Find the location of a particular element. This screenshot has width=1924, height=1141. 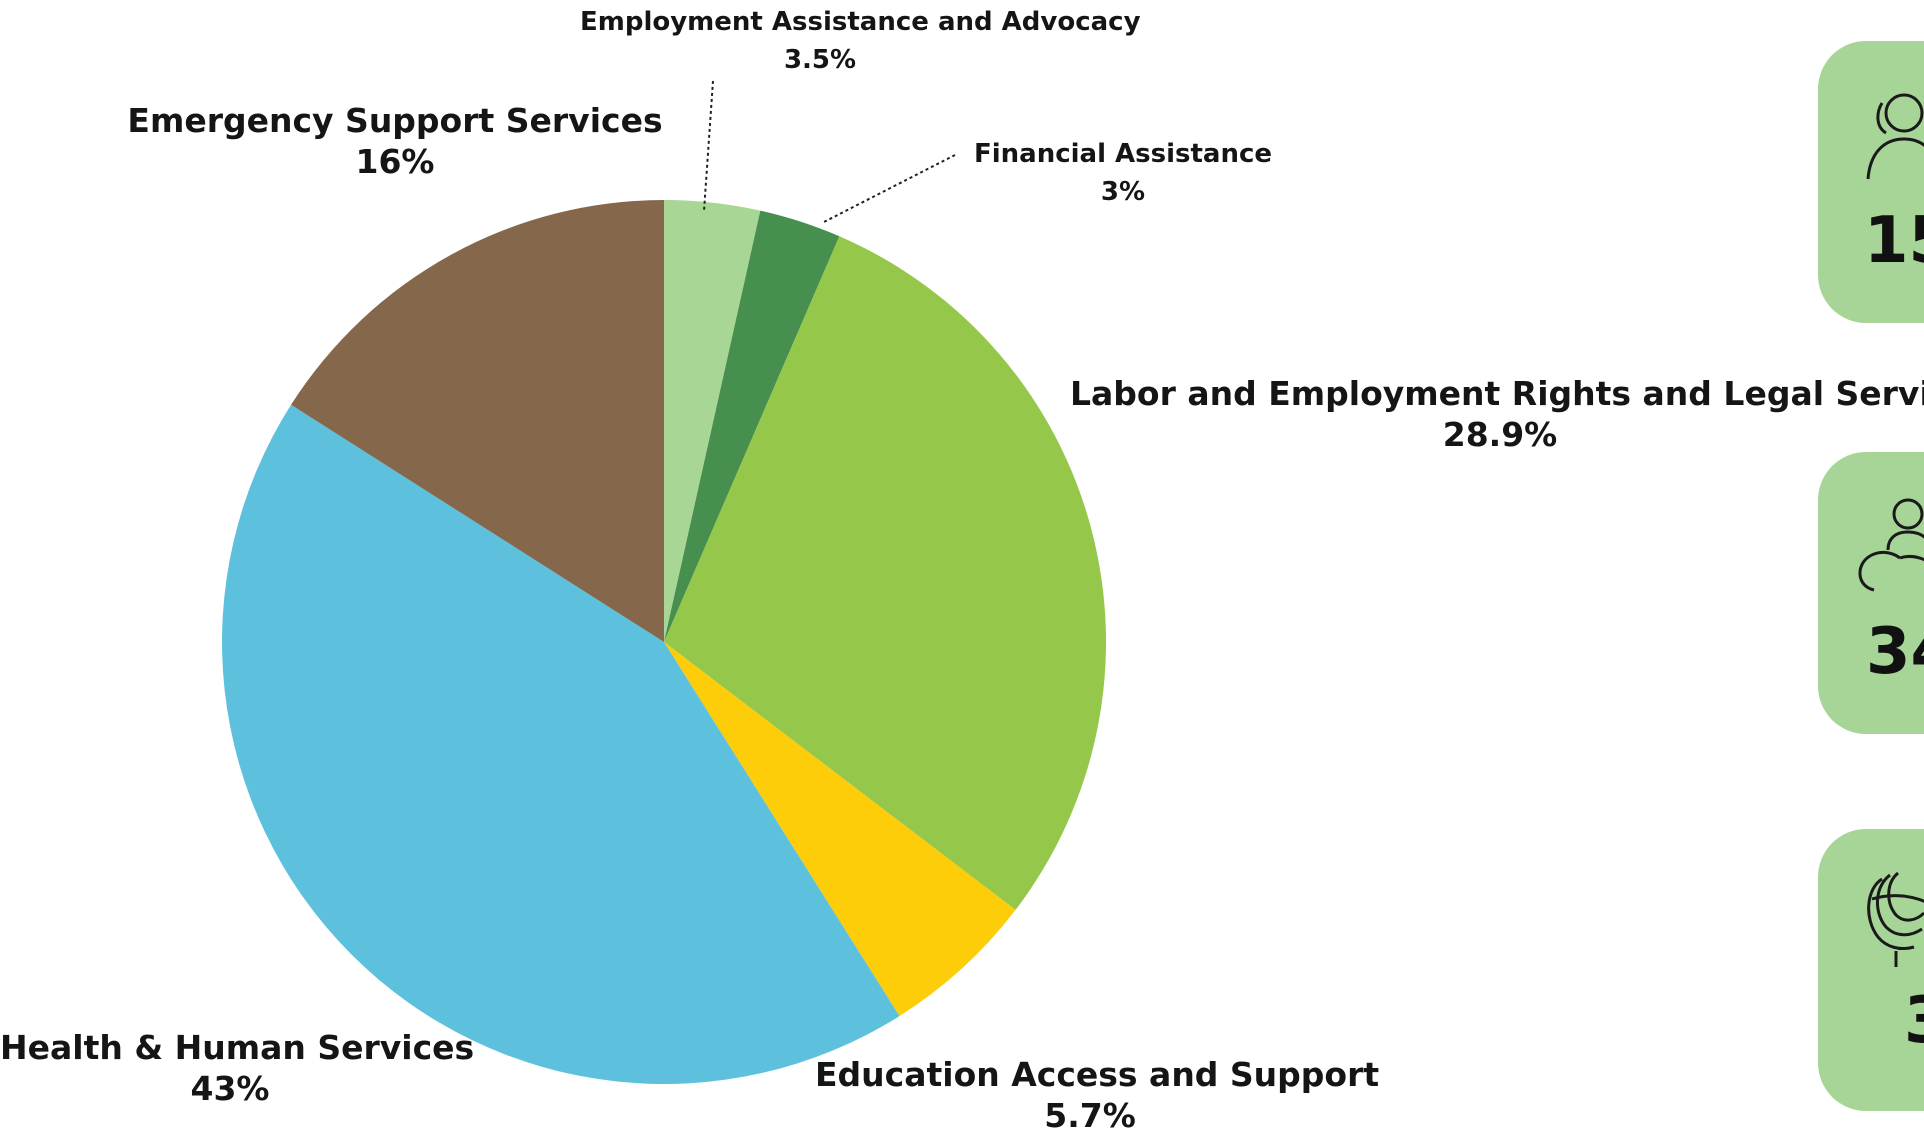

slice-label-value: 28.9% is located at coordinates (1500, 435).